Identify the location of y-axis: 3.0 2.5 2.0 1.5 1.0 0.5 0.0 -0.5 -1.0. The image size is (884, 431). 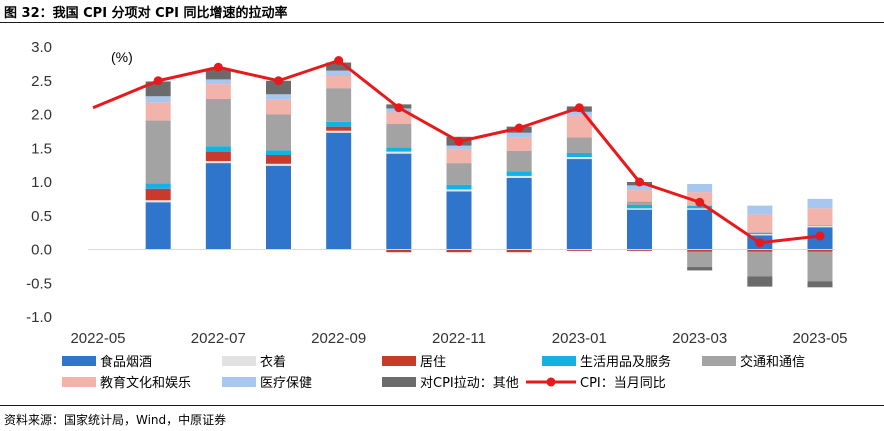
(39, 182).